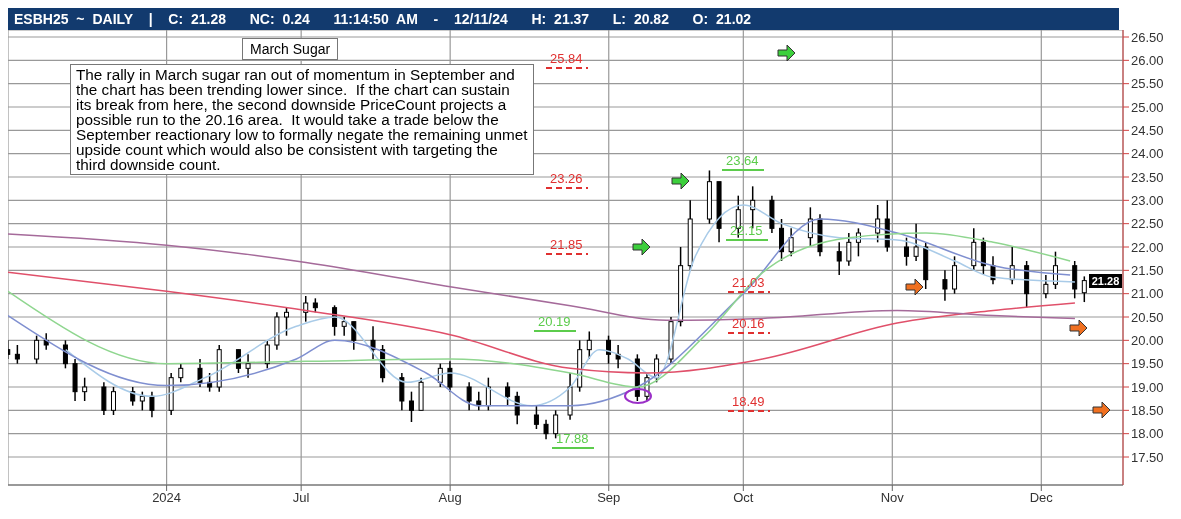 The image size is (1181, 519). I want to click on y-tick-label: 24.50, so click(1147, 130).